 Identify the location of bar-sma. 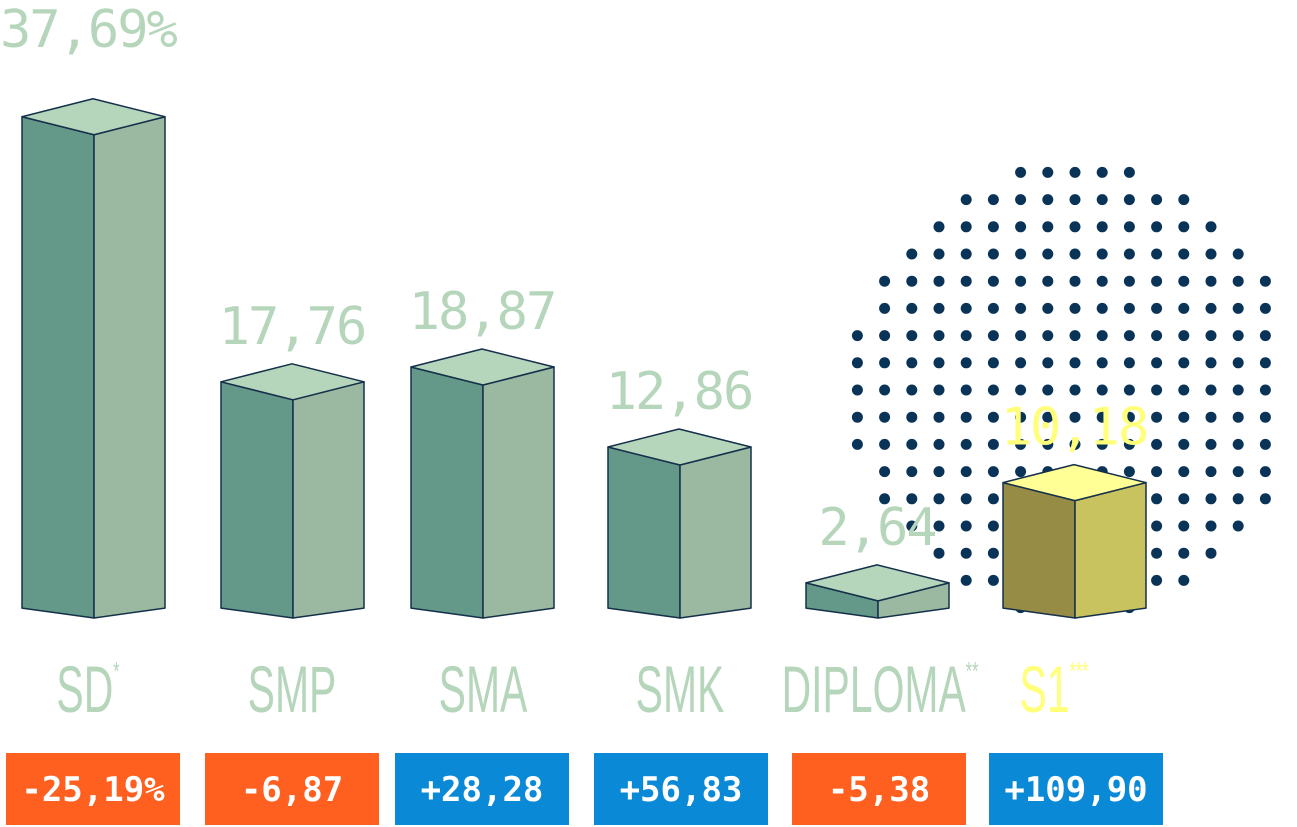
(482, 483).